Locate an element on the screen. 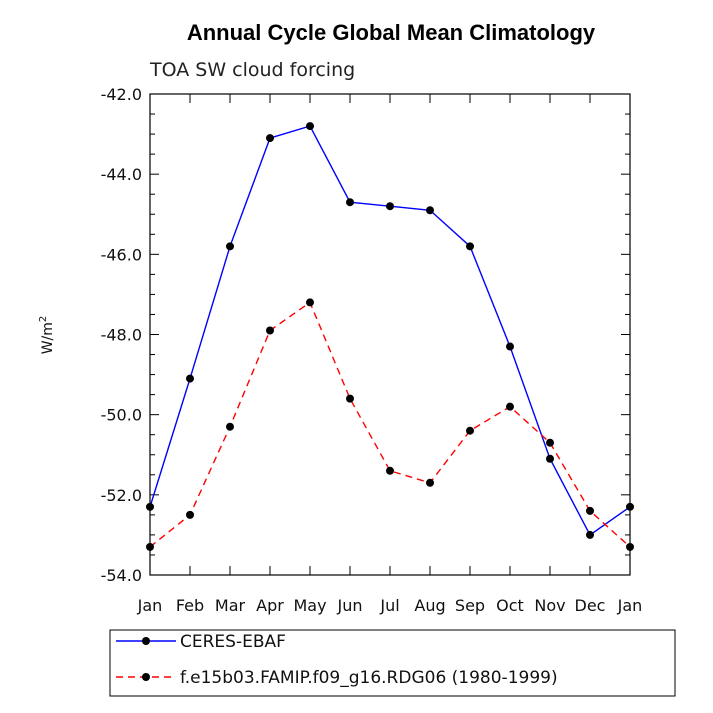 The width and height of the screenshot is (713, 713). x-tick-label: Sep is located at coordinates (470, 605).